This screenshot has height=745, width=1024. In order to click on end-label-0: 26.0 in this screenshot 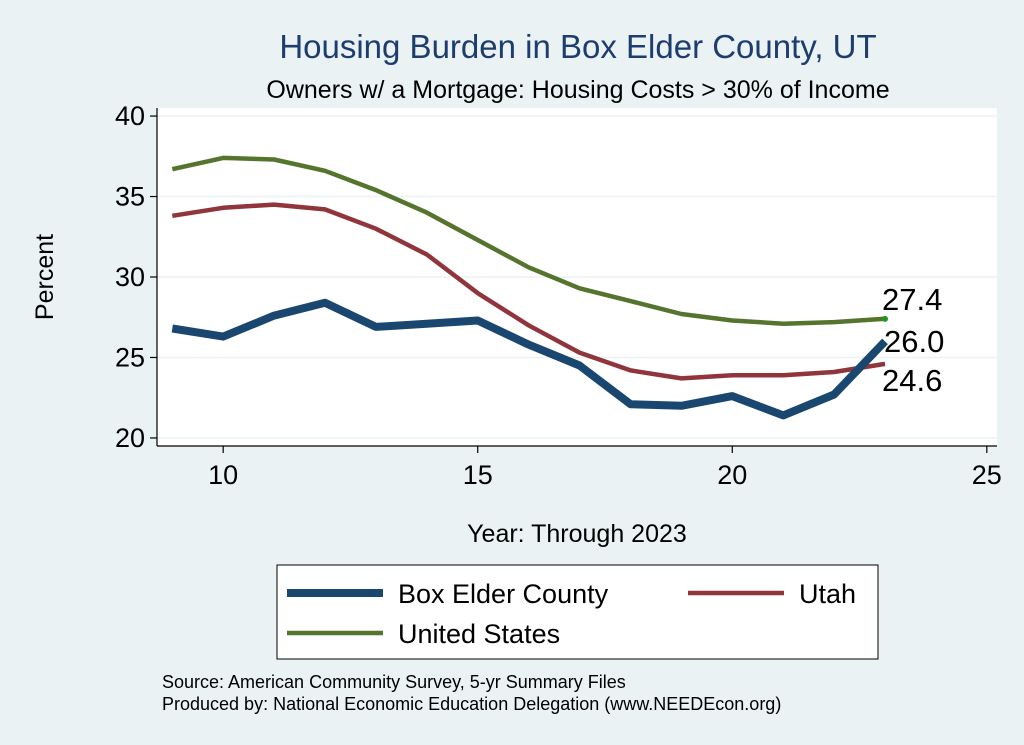, I will do `click(914, 341)`.